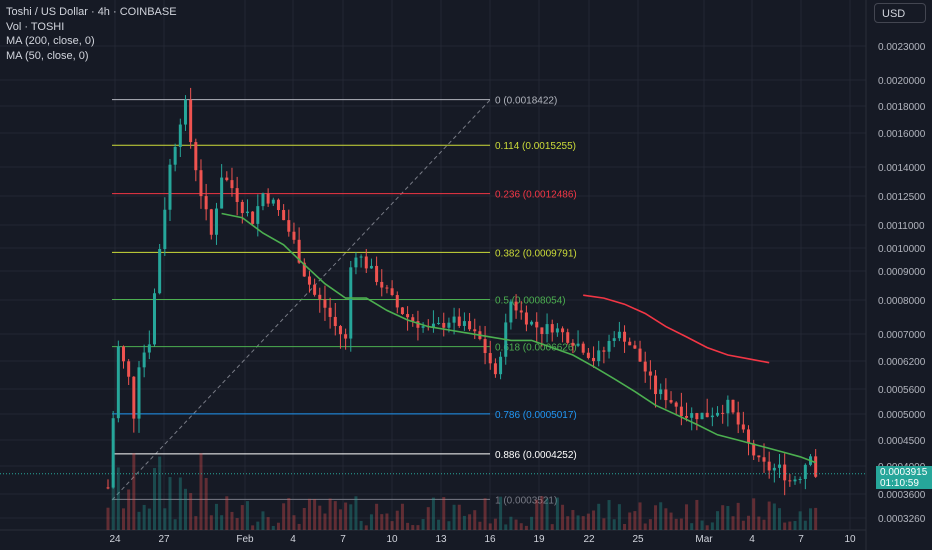  What do you see at coordinates (902, 415) in the screenshot?
I see `y-tick-label: 0.0005000` at bounding box center [902, 415].